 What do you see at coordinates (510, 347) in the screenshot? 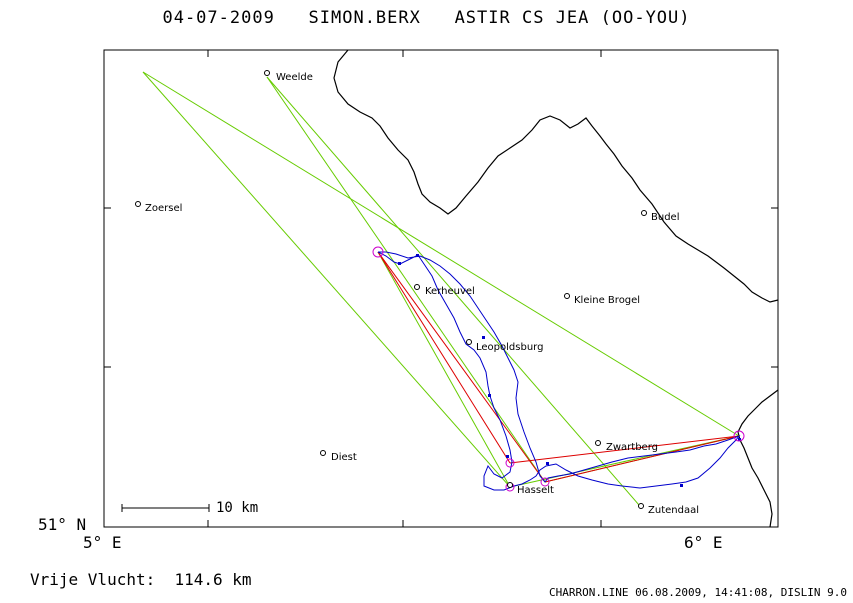
I see `place-label-leopoldsburg: Leopoldsburg` at bounding box center [510, 347].